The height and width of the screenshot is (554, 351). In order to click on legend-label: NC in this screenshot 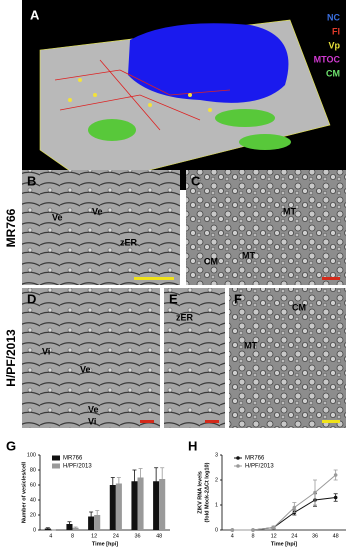, I will do `click(333, 17)`.